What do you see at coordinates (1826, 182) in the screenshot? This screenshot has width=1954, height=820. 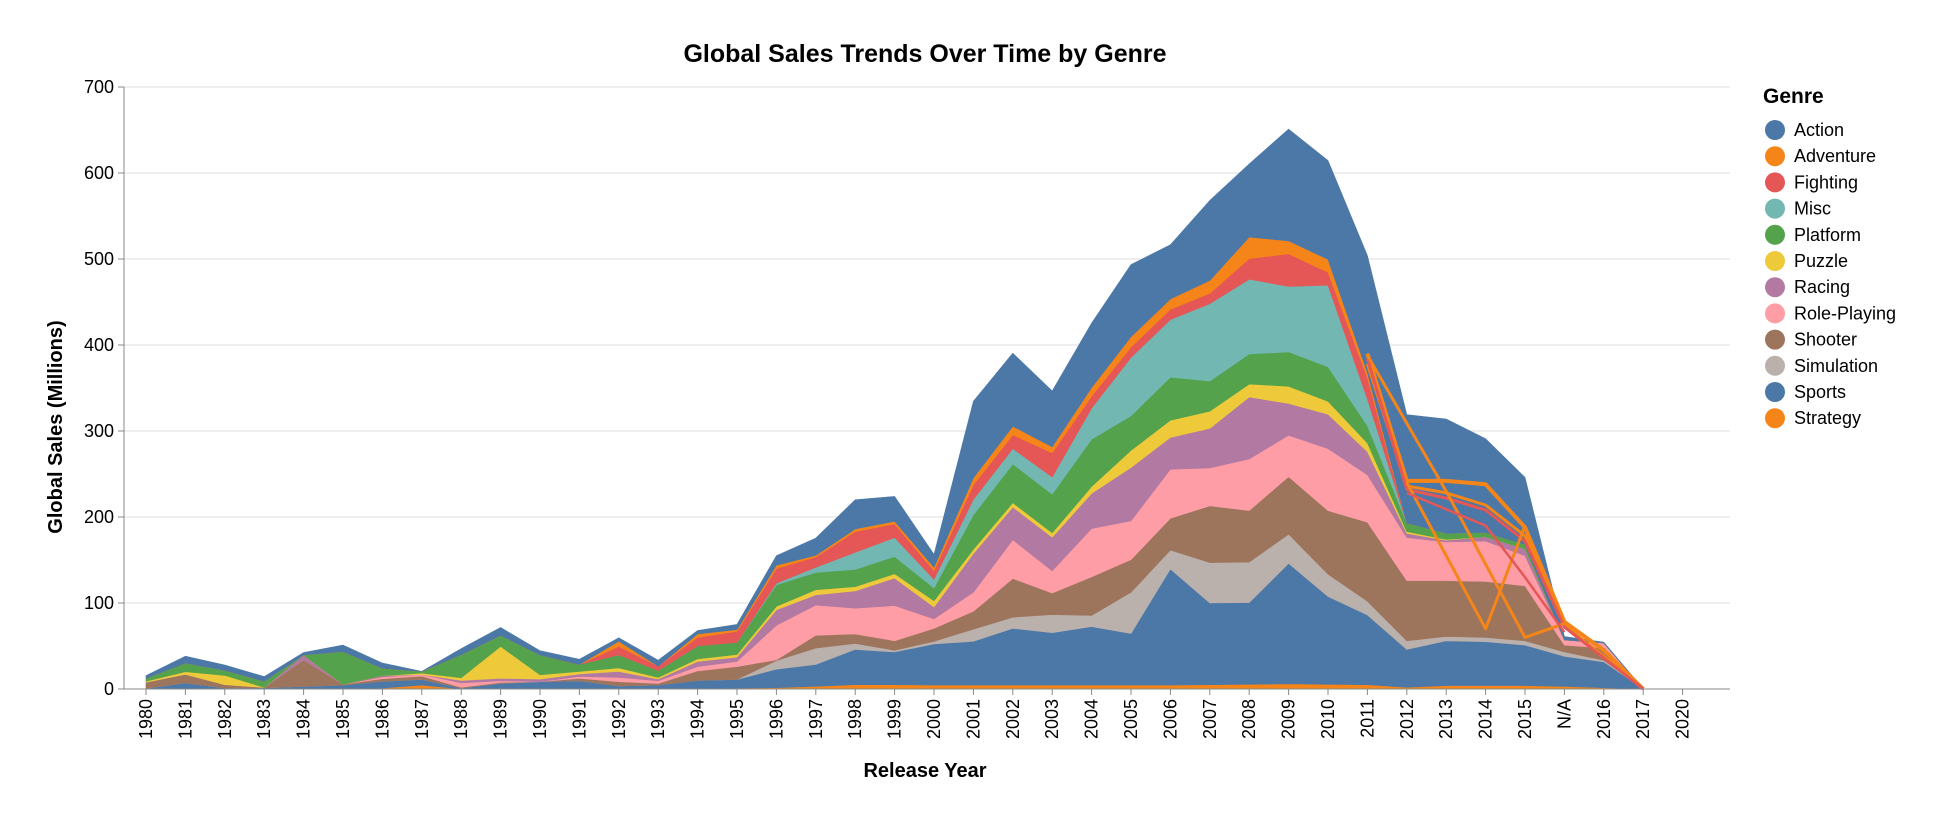 I see `legend-label-fighting: Fighting` at bounding box center [1826, 182].